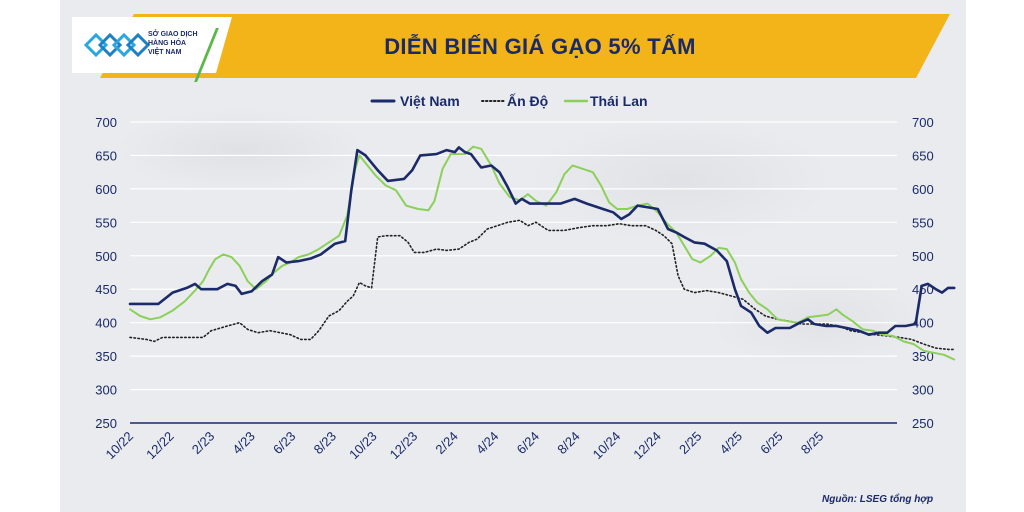 Image resolution: width=1024 pixels, height=512 pixels. Describe the element at coordinates (106, 356) in the screenshot. I see `y-tick-label-left: 350` at that location.